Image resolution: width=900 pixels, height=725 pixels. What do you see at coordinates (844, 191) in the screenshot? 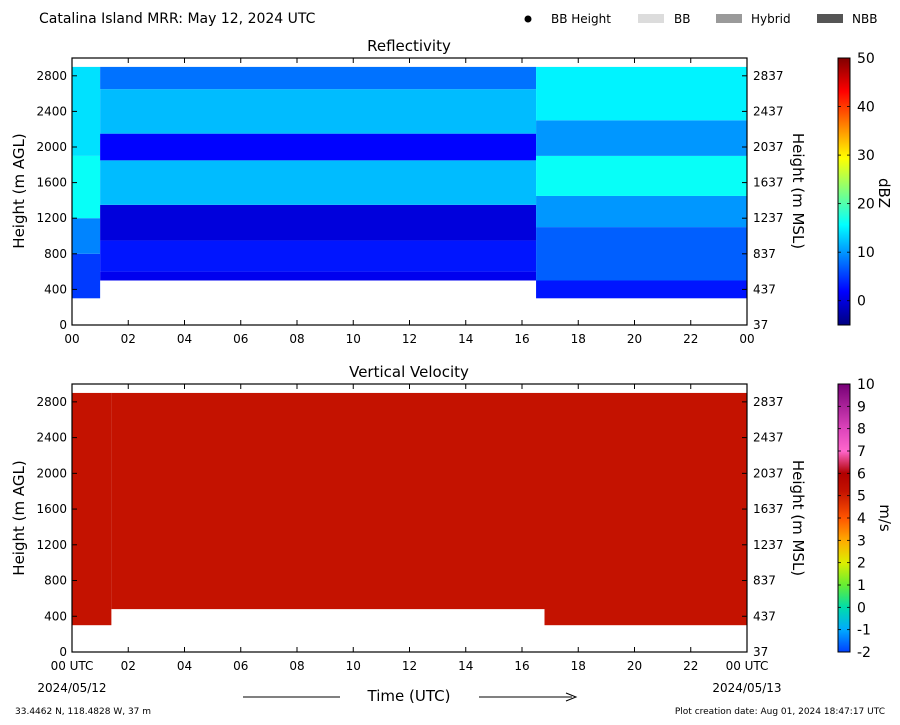
I see `reflectivity-colorbar` at bounding box center [844, 191].